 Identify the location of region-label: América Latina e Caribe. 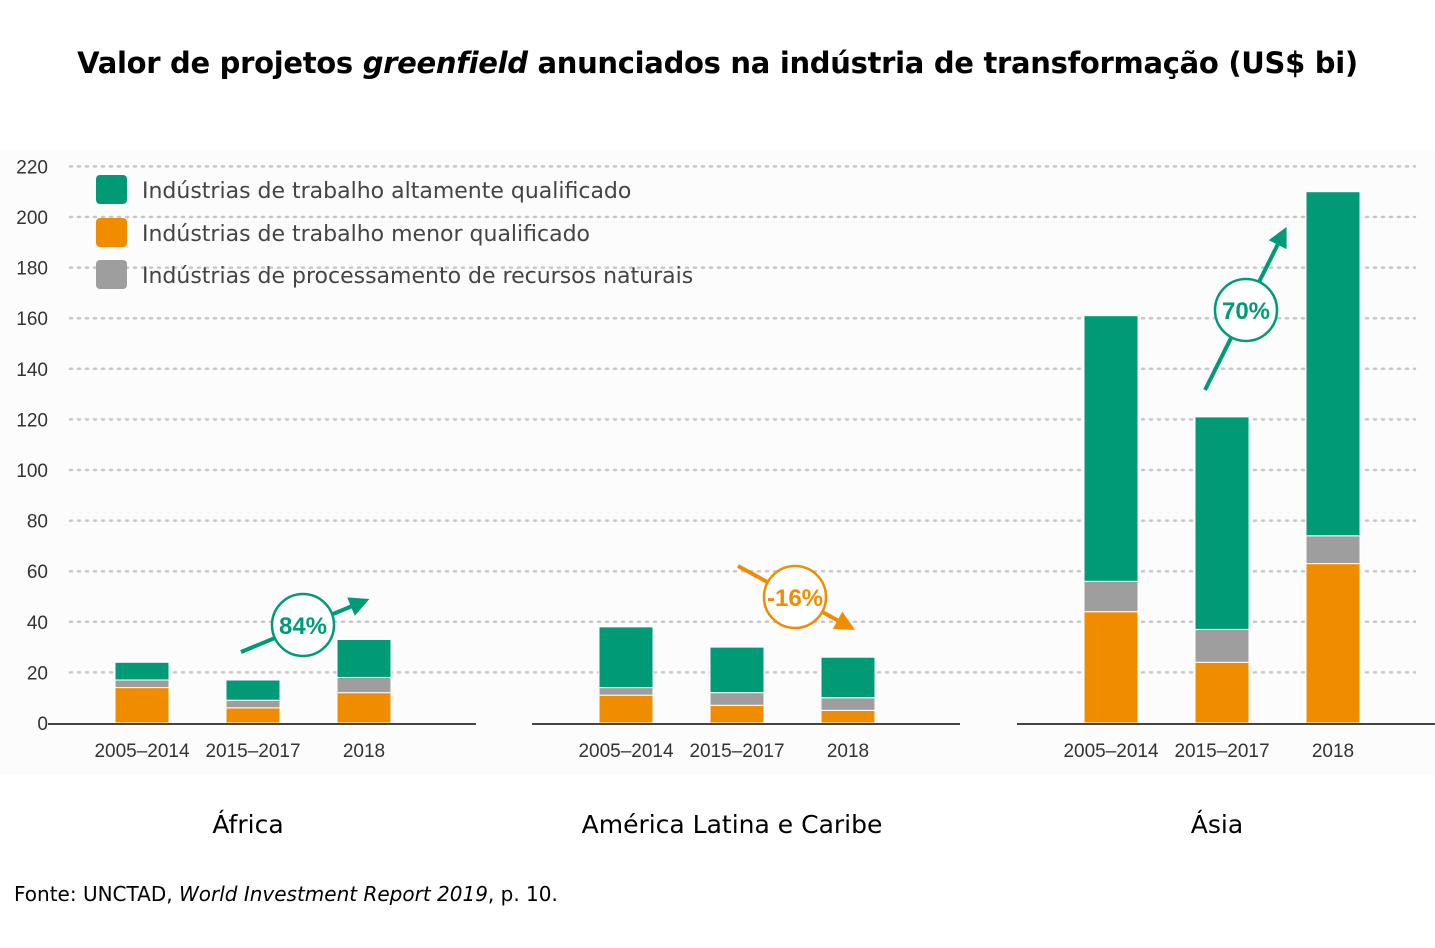
(732, 824).